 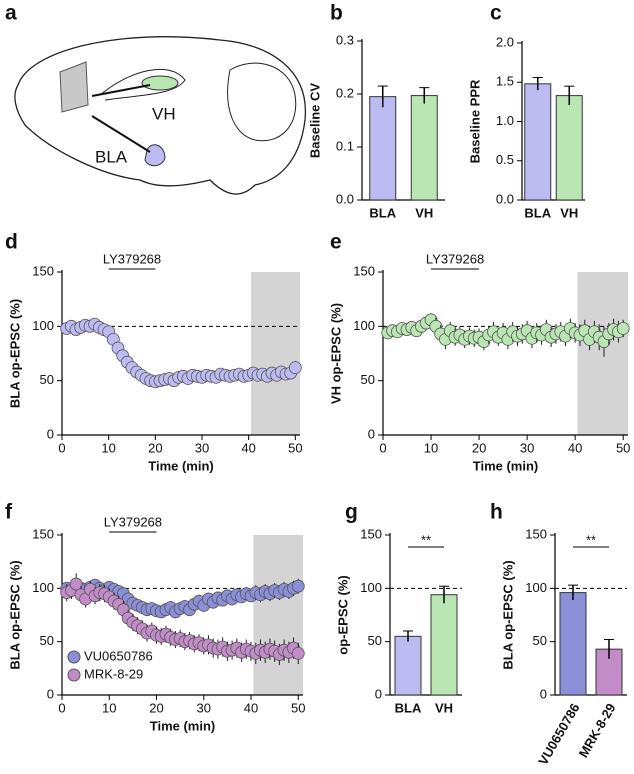 What do you see at coordinates (336, 242) in the screenshot?
I see `panel-letter: e` at bounding box center [336, 242].